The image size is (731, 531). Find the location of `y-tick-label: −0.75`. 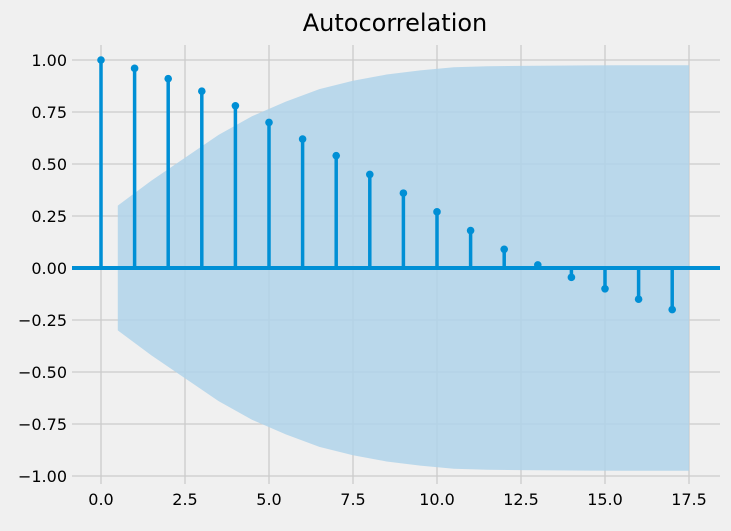

y-tick-label: −0.75 is located at coordinates (42, 424).